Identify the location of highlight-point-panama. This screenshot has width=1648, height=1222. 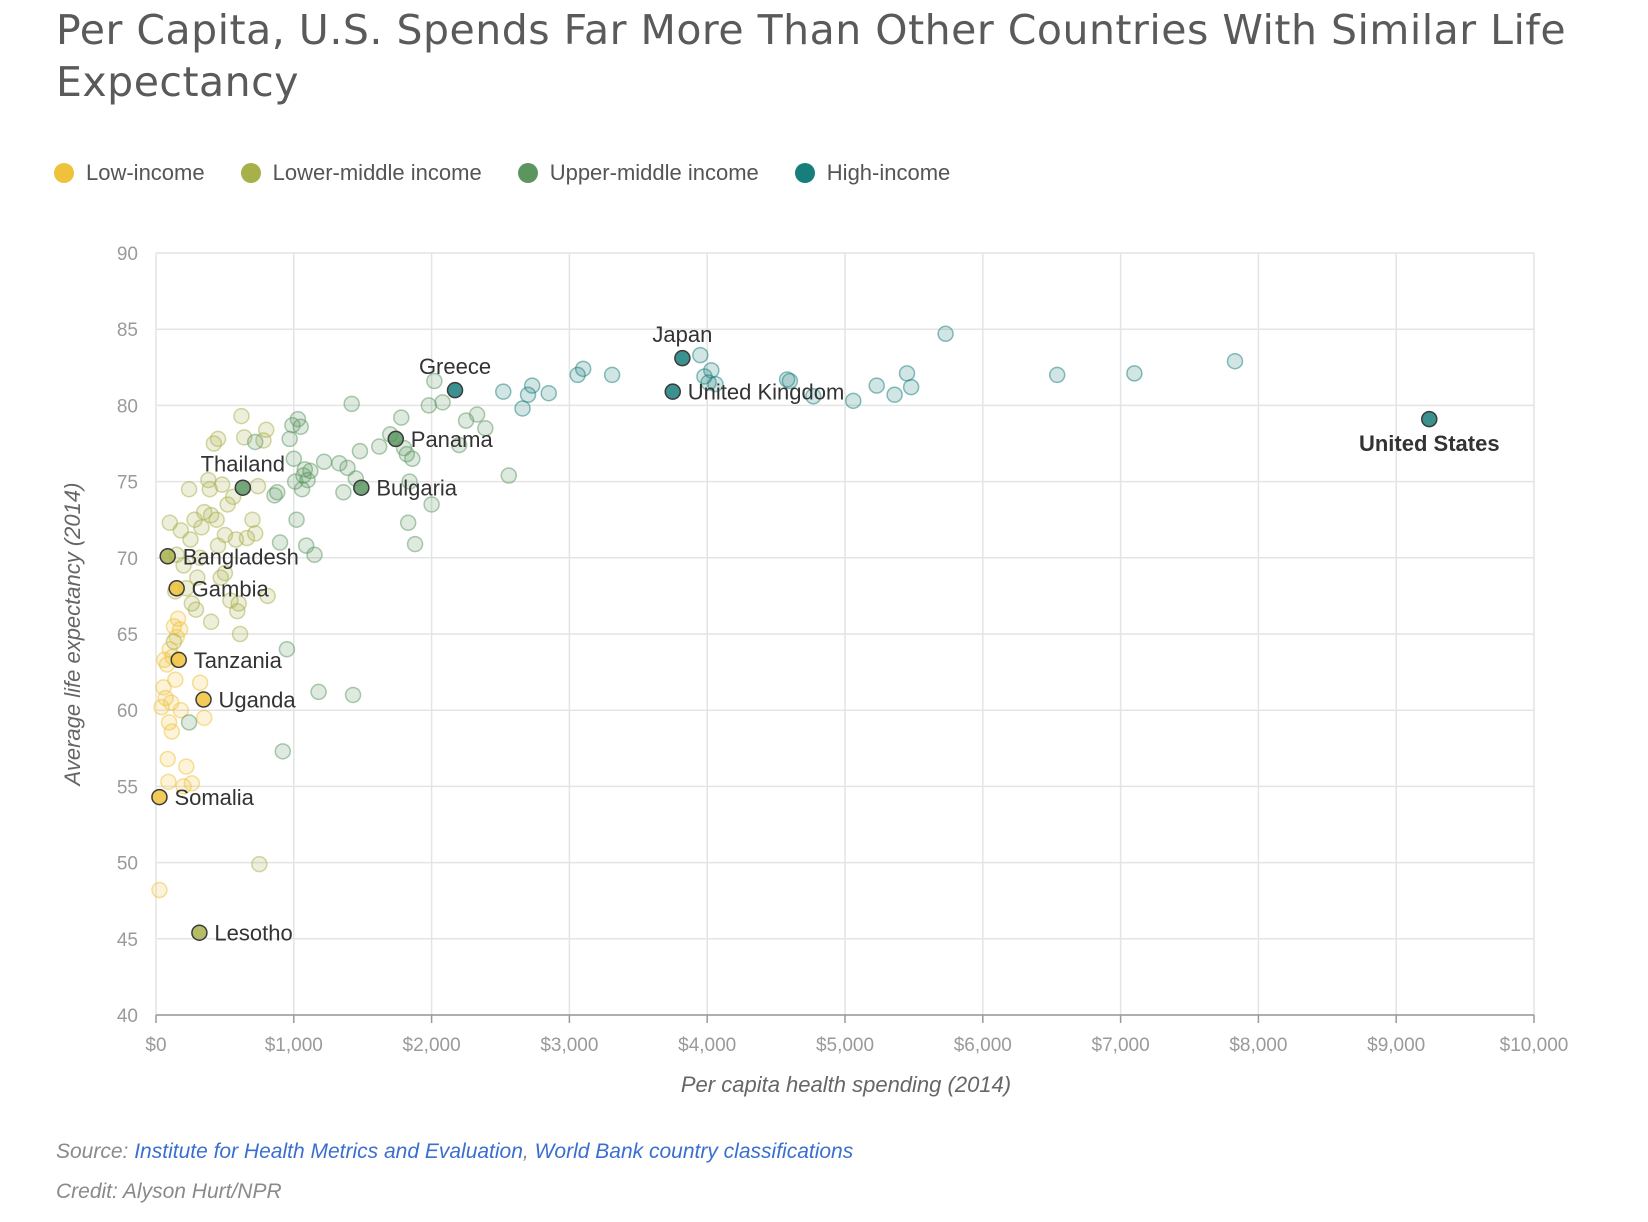
(396, 439).